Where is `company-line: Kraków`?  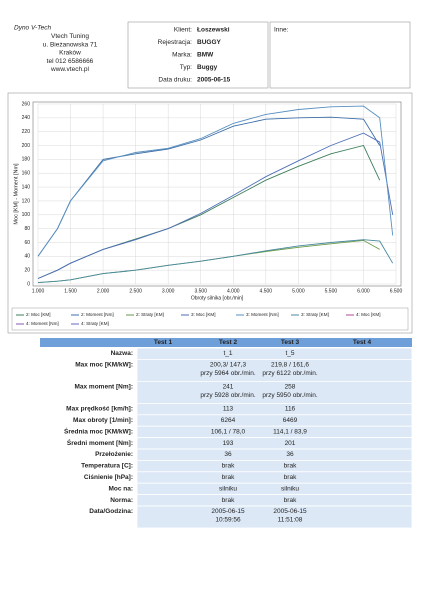
company-line: Kraków is located at coordinates (70, 53).